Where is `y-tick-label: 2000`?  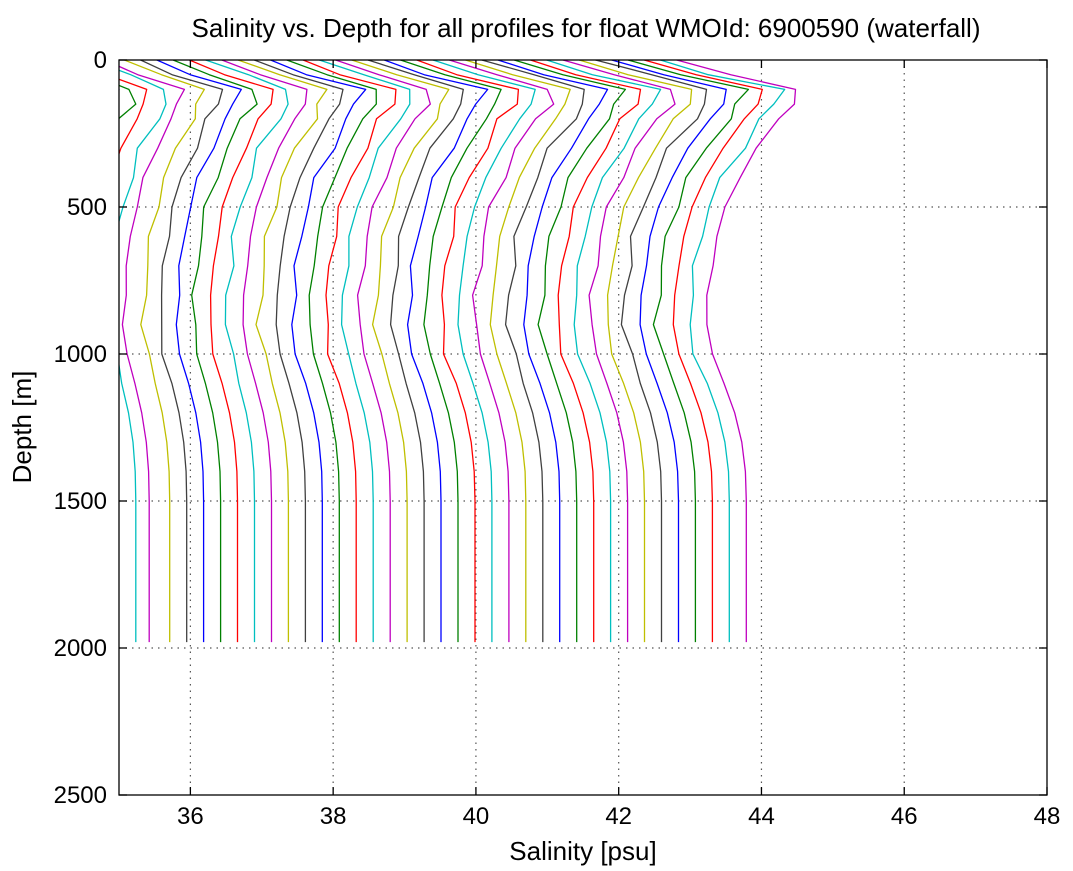 y-tick-label: 2000 is located at coordinates (80, 648).